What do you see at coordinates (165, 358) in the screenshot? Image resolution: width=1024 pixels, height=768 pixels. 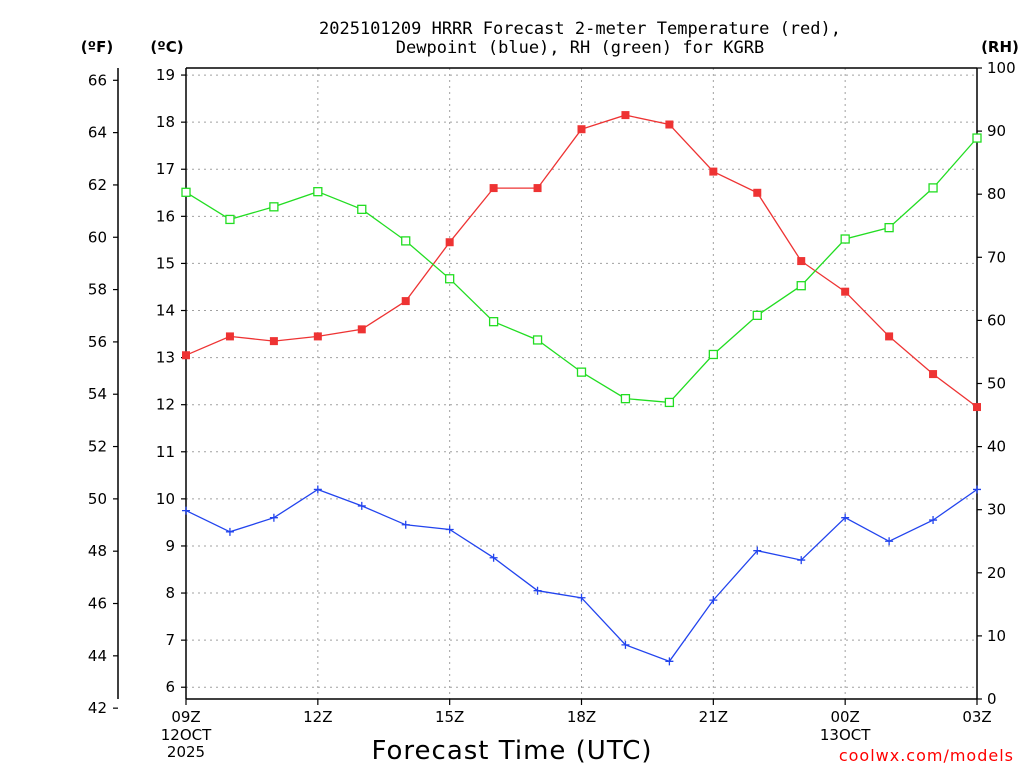 I see `celsius-tick-label: 13` at bounding box center [165, 358].